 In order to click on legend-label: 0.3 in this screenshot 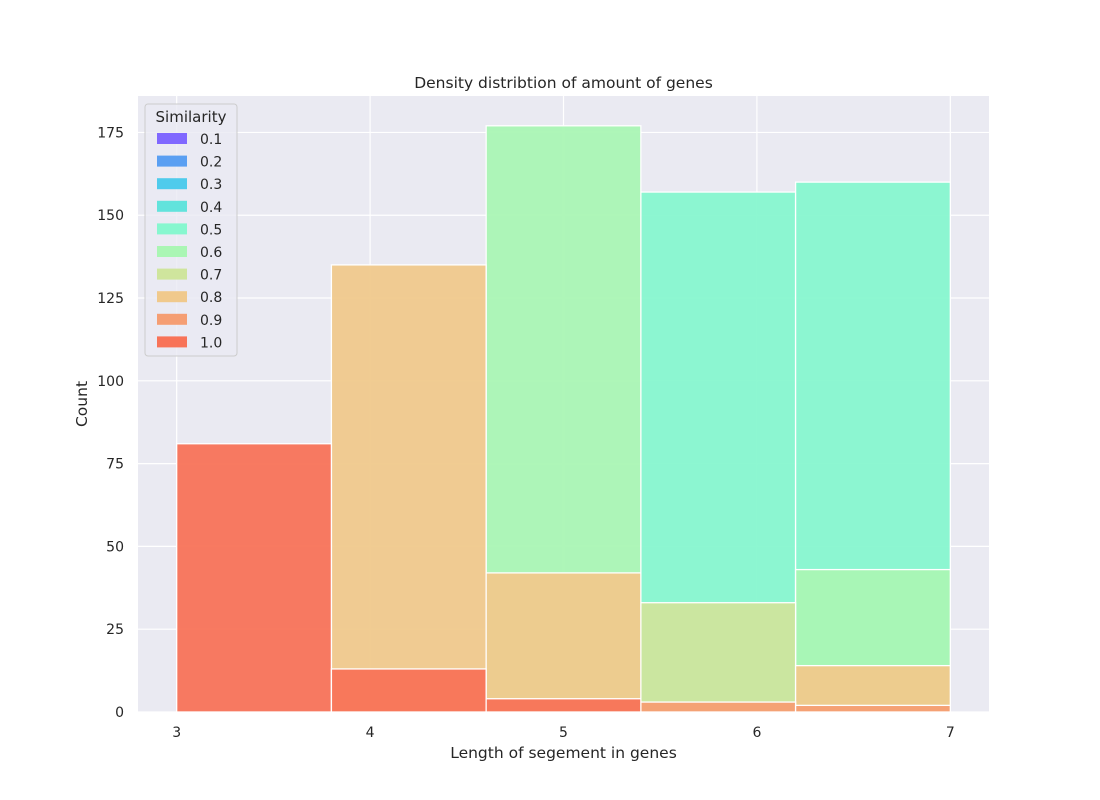, I will do `click(211, 185)`.